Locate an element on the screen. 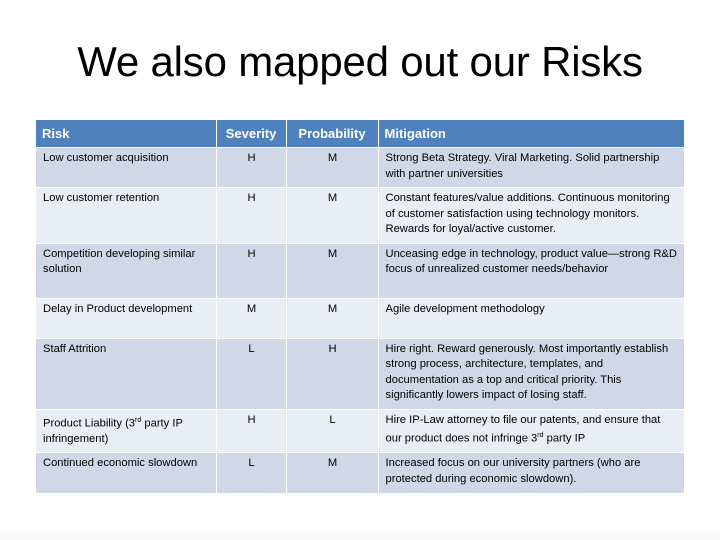 The height and width of the screenshot is (540, 720). slide-title: We also mapped out our Risks is located at coordinates (360, 61).